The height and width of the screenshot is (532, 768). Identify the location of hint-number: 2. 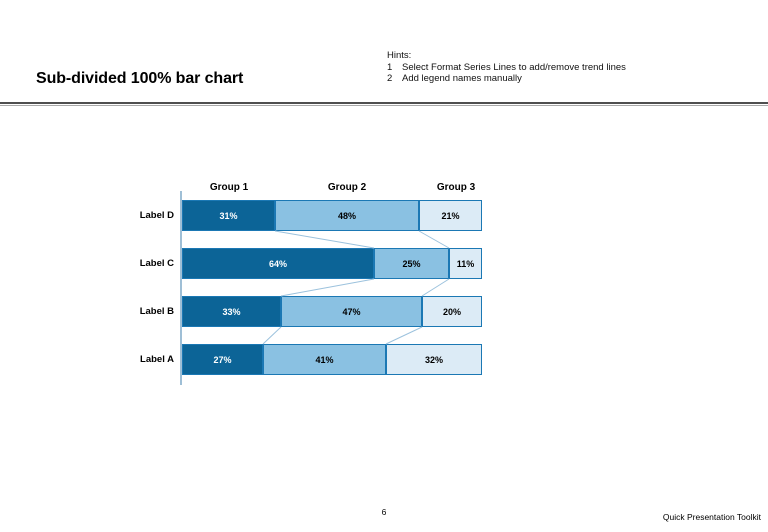
(390, 78).